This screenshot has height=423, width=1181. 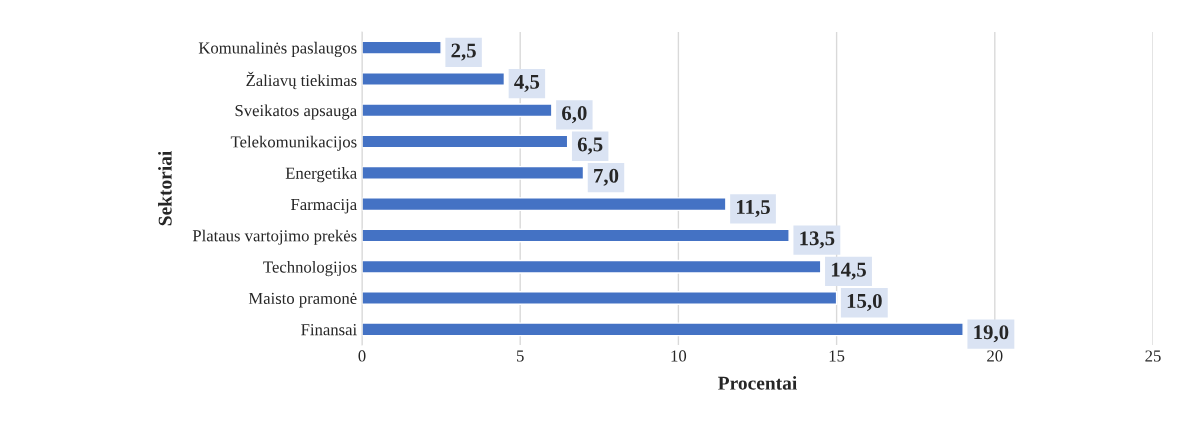 I want to click on data-label: 2,5, so click(x=463, y=52).